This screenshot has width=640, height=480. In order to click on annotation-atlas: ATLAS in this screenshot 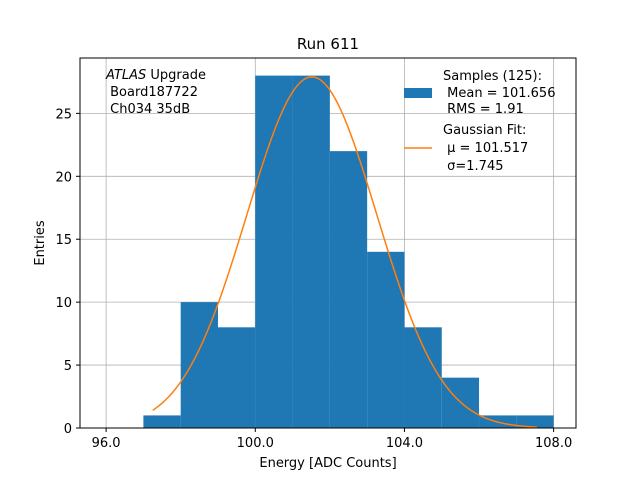, I will do `click(125, 75)`.